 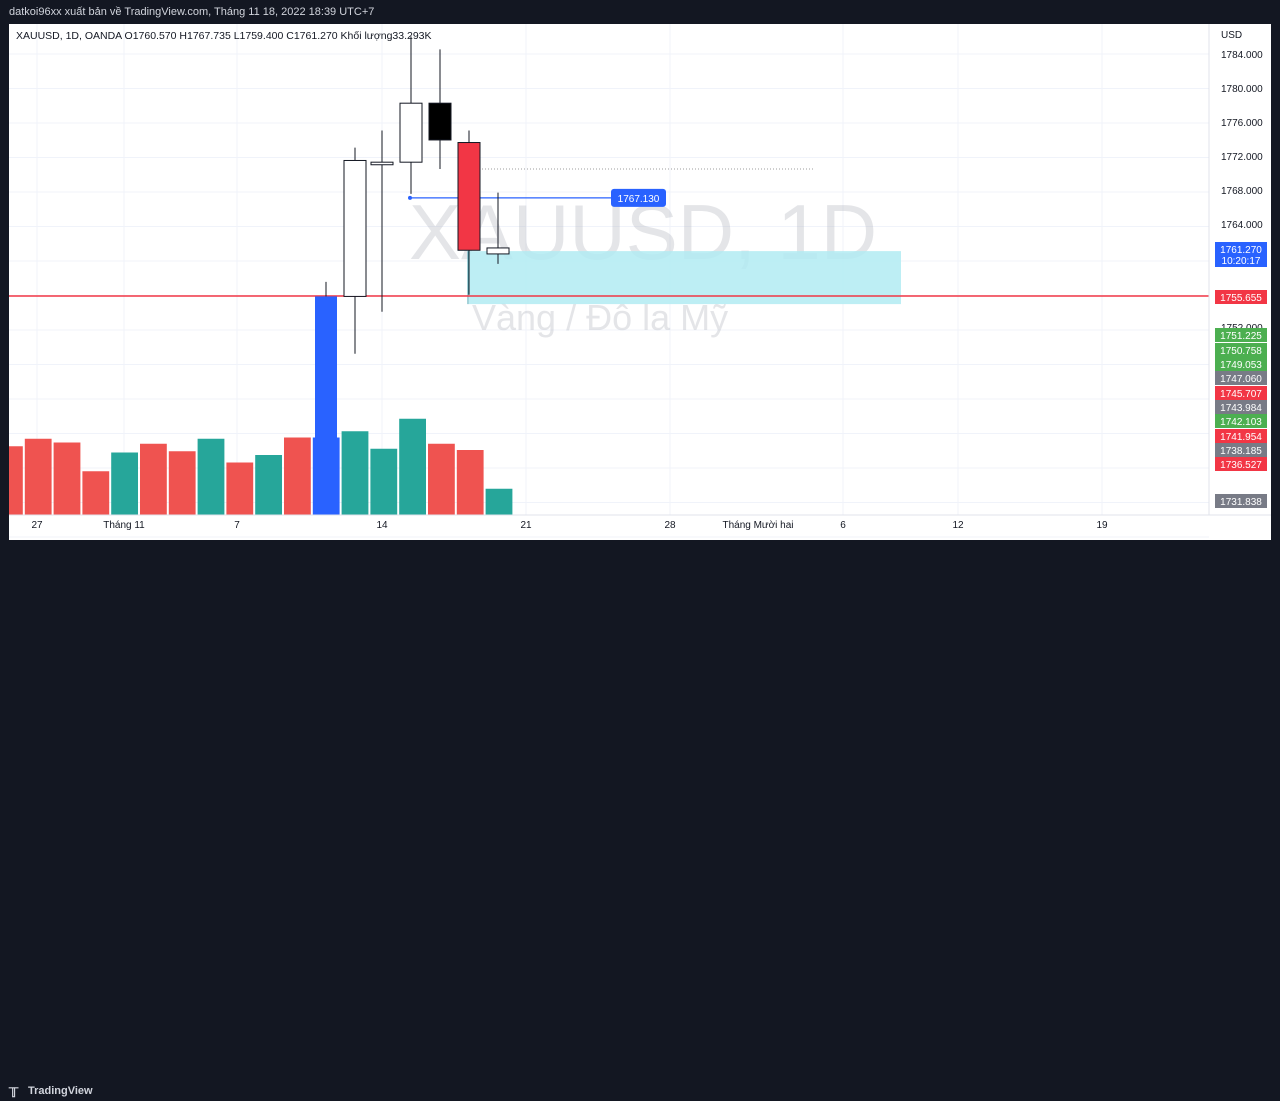 What do you see at coordinates (1242, 123) in the screenshot?
I see `price-tick: 1776.000` at bounding box center [1242, 123].